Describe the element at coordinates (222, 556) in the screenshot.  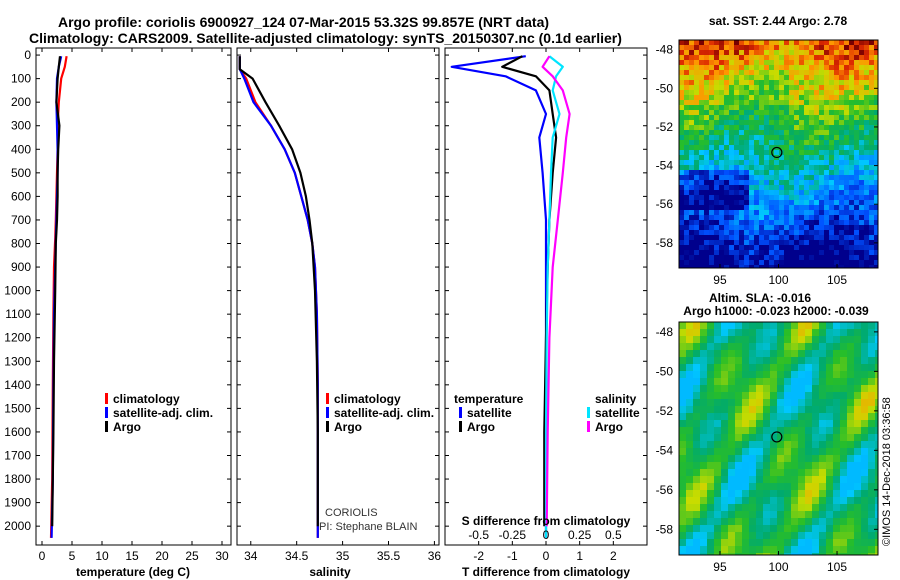
I see `x-tick-label: 30` at that location.